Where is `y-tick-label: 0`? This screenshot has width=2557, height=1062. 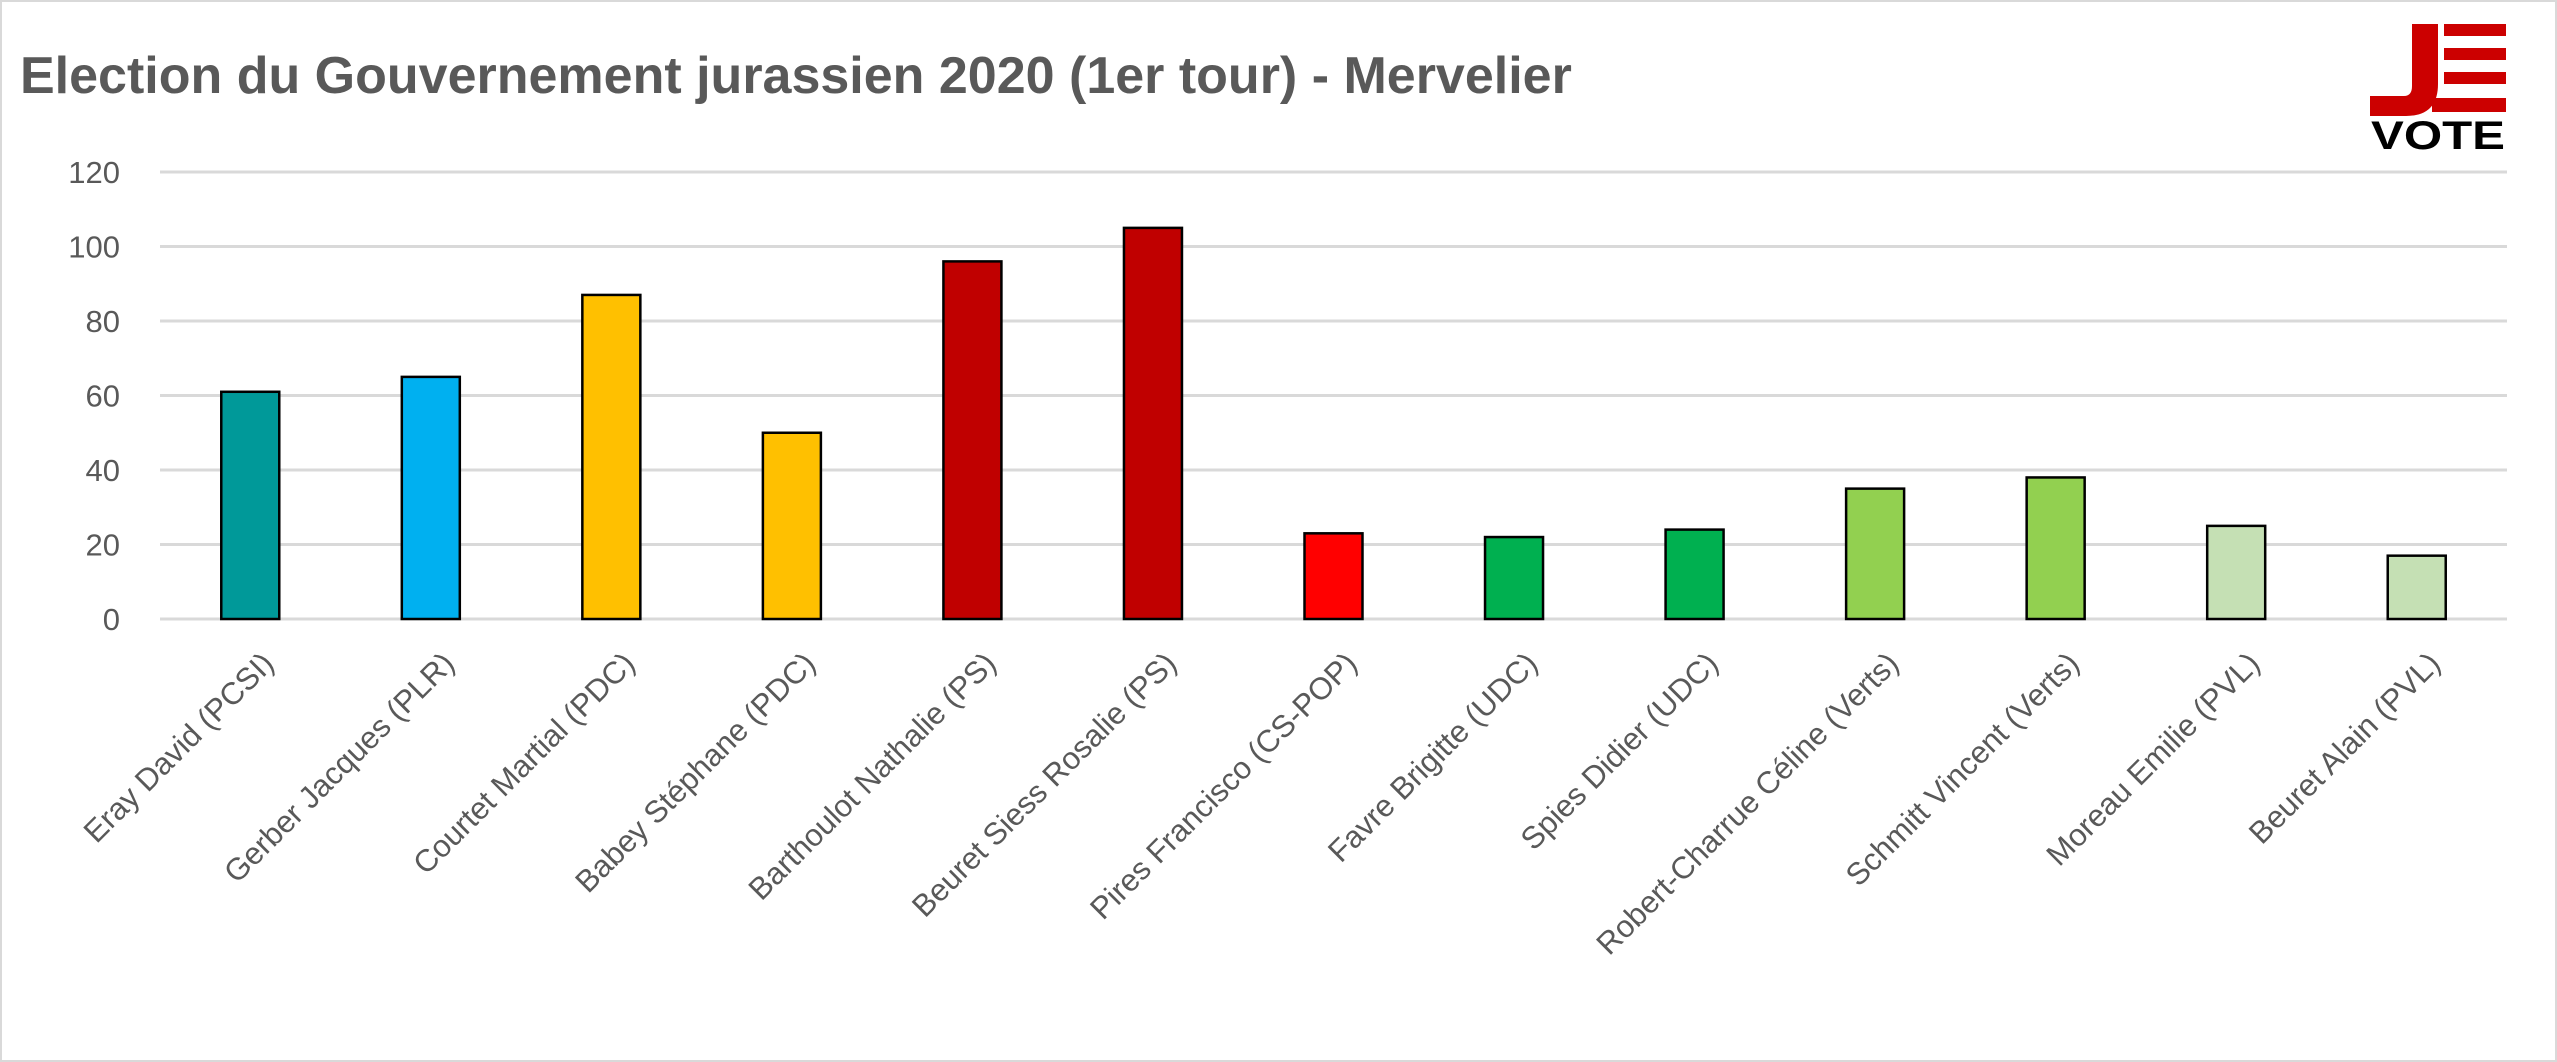
y-tick-label: 0 is located at coordinates (111, 619).